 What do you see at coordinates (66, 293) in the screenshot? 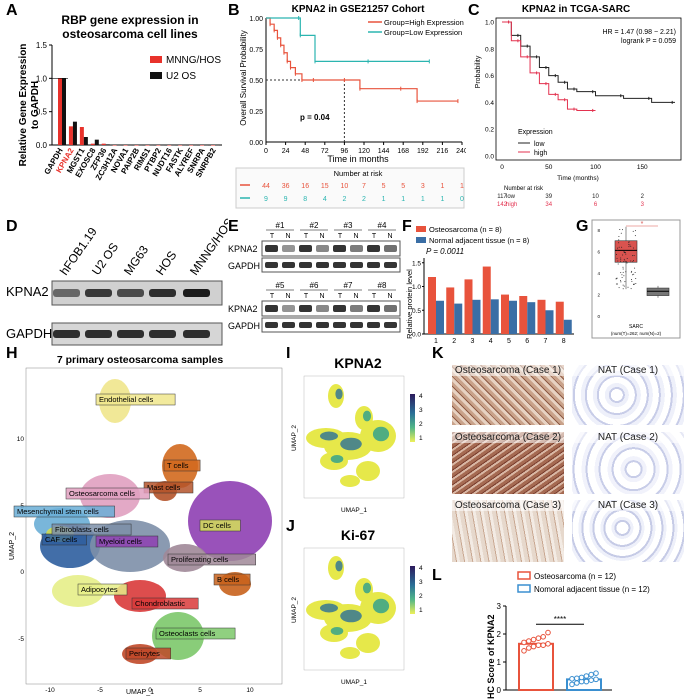
I see `d-band-kpna2` at bounding box center [66, 293].